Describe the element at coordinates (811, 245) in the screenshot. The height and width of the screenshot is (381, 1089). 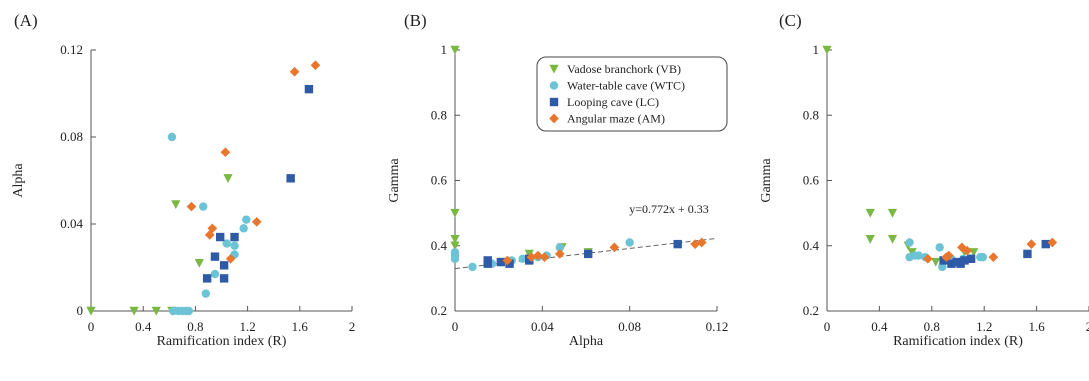
I see `y-tick-label: 0.4` at that location.